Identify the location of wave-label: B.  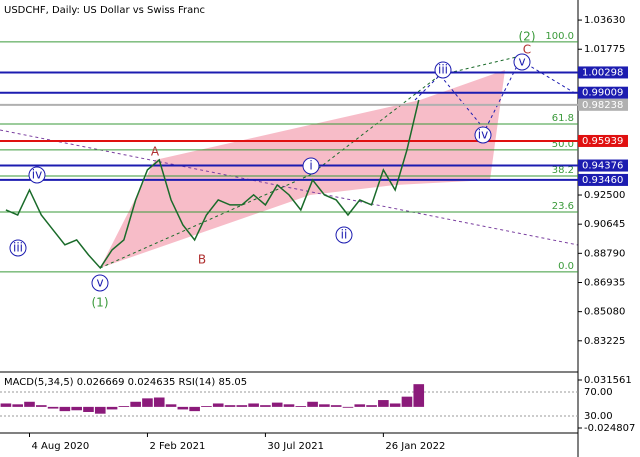
(202, 260).